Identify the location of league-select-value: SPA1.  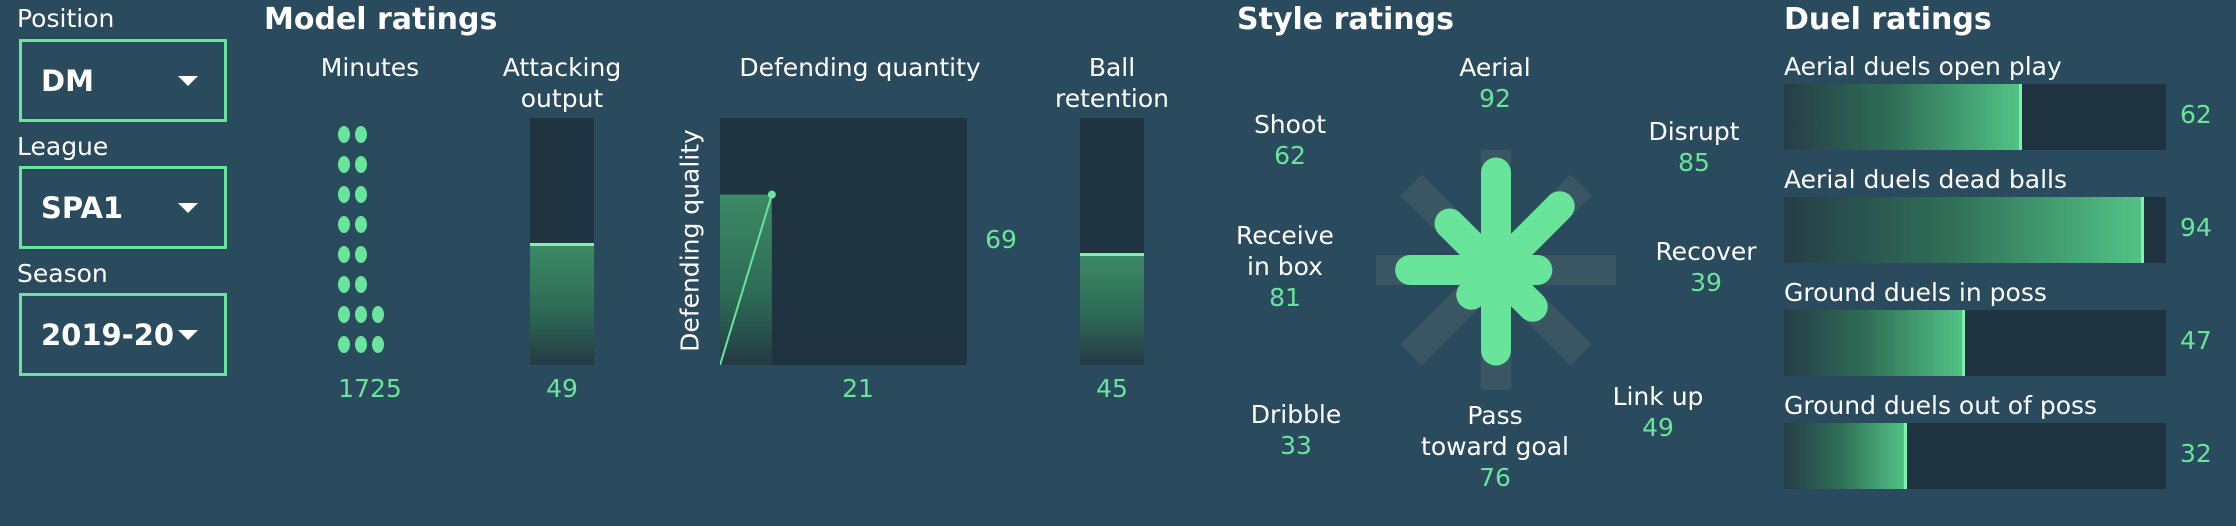
(82, 207).